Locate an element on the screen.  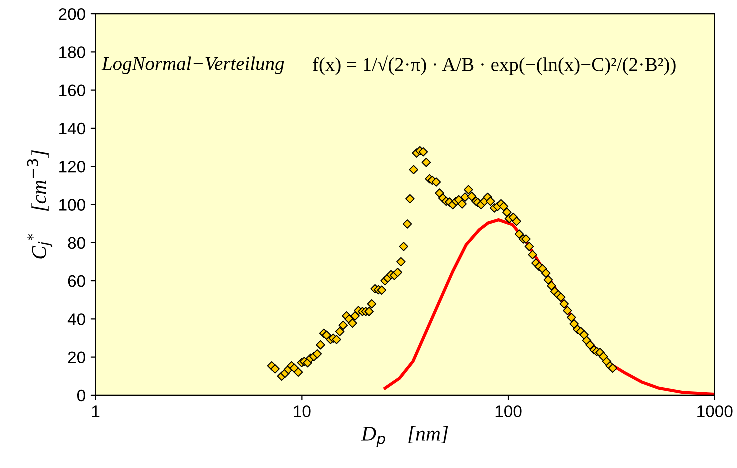
y-tick-label: 80 is located at coordinates (77, 243).